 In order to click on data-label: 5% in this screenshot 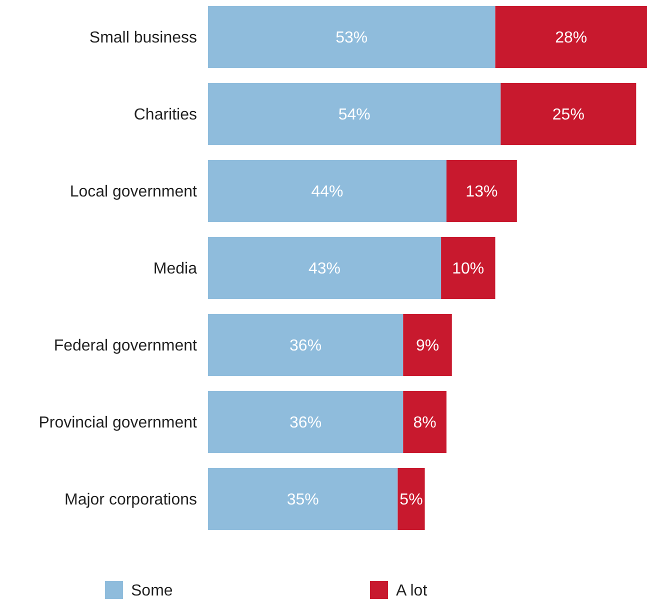, I will do `click(411, 500)`.